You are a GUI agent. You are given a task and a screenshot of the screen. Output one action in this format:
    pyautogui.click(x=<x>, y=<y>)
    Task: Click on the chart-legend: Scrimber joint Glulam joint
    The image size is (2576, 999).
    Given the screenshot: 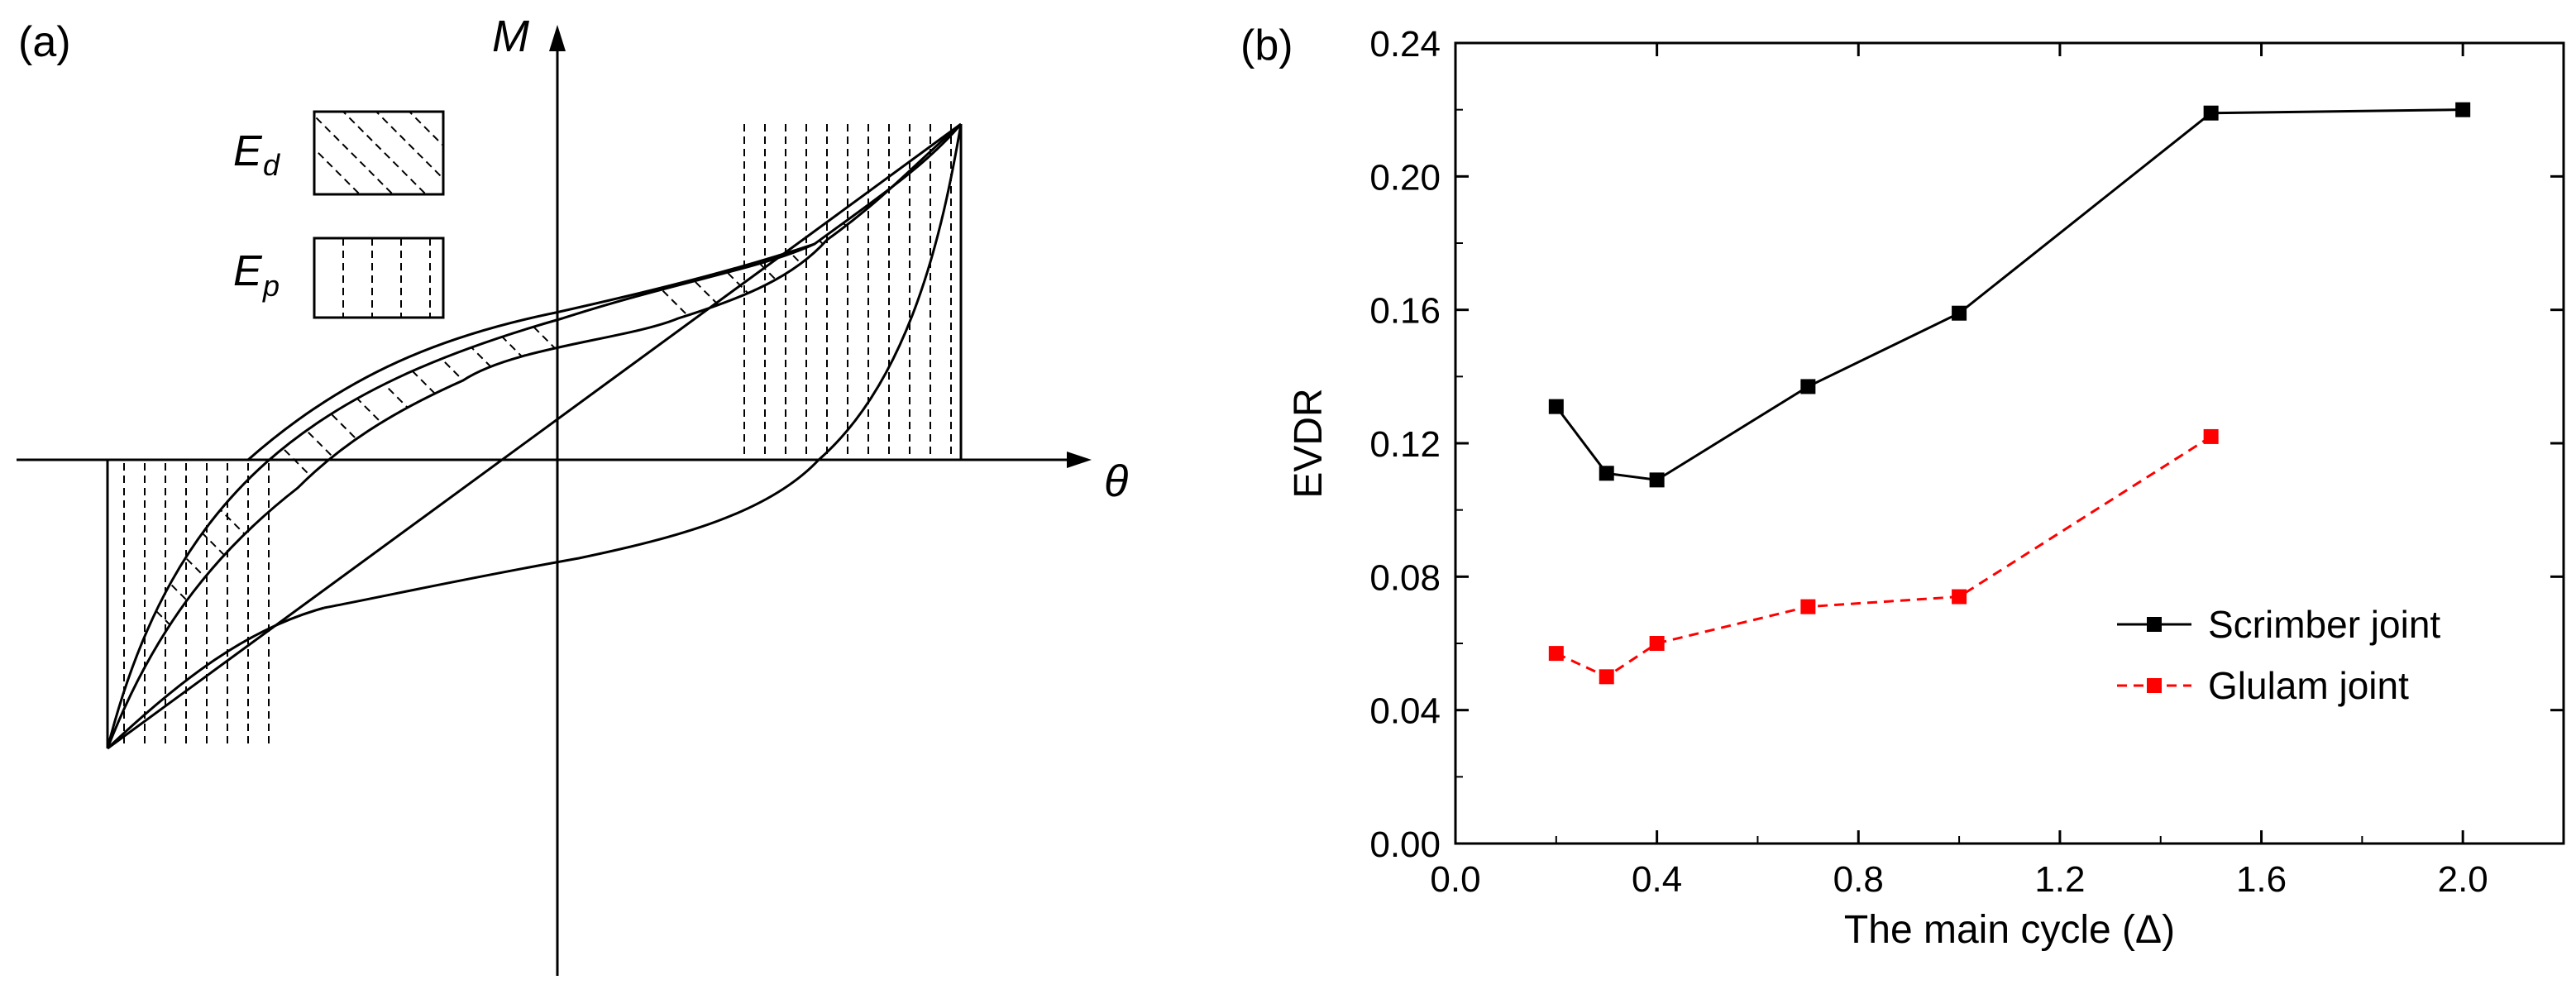 What is the action you would take?
    pyautogui.click(x=2278, y=655)
    